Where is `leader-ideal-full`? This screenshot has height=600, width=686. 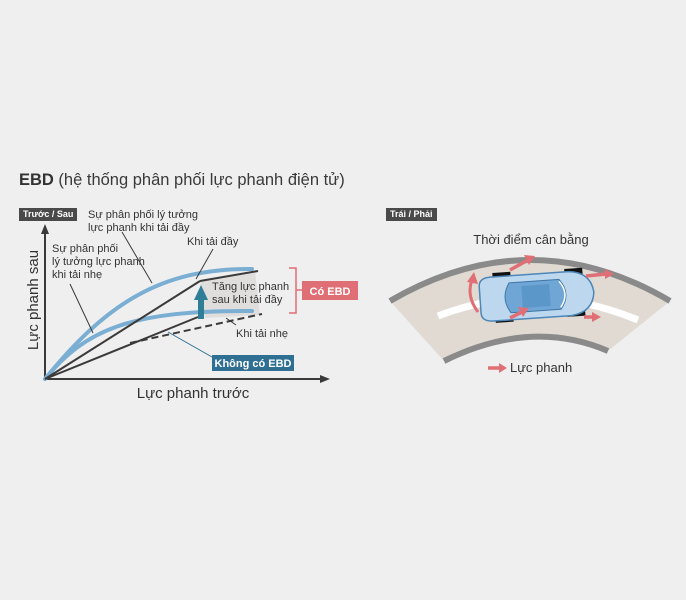 leader-ideal-full is located at coordinates (137, 257).